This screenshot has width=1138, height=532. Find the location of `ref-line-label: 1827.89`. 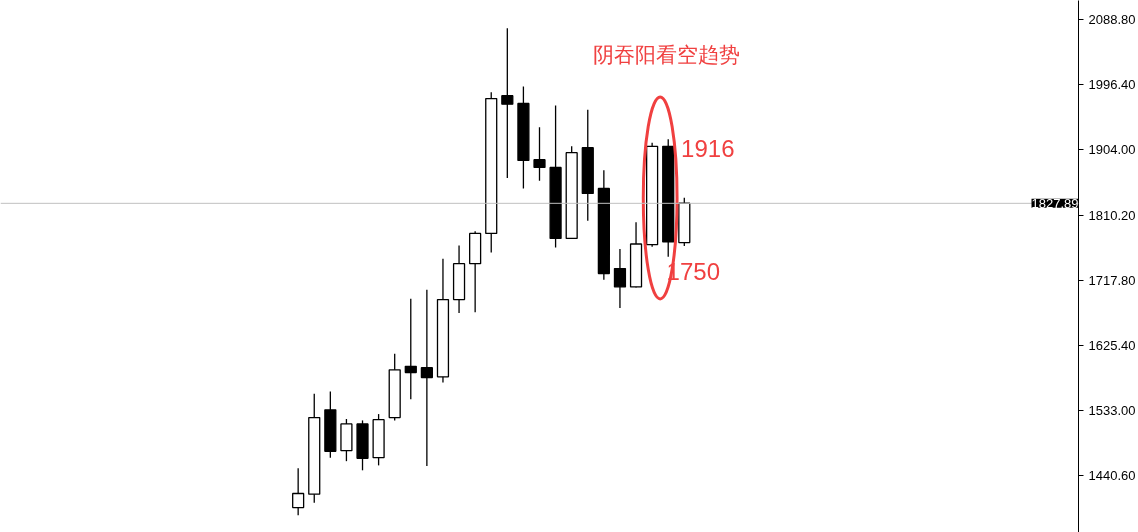

ref-line-label: 1827.89 is located at coordinates (1055, 203).